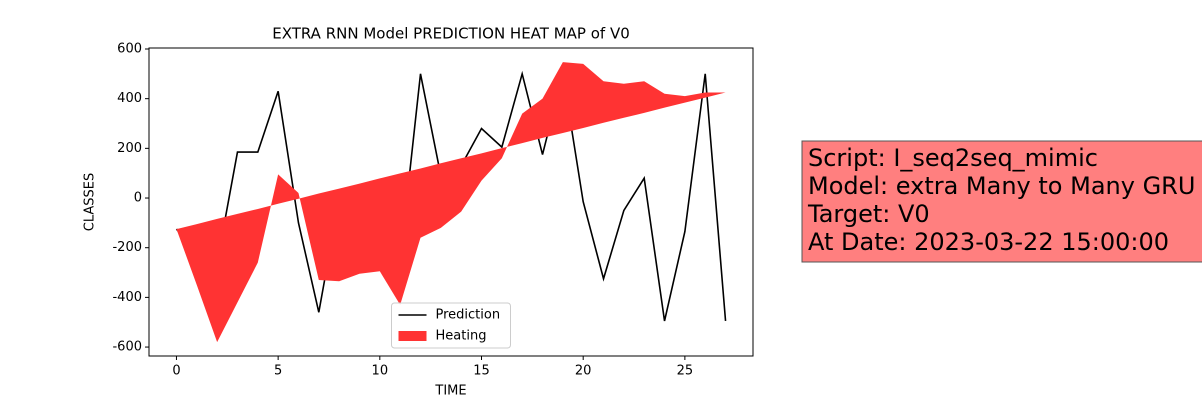  I want to click on x-axis-label: TIME, so click(450, 391).